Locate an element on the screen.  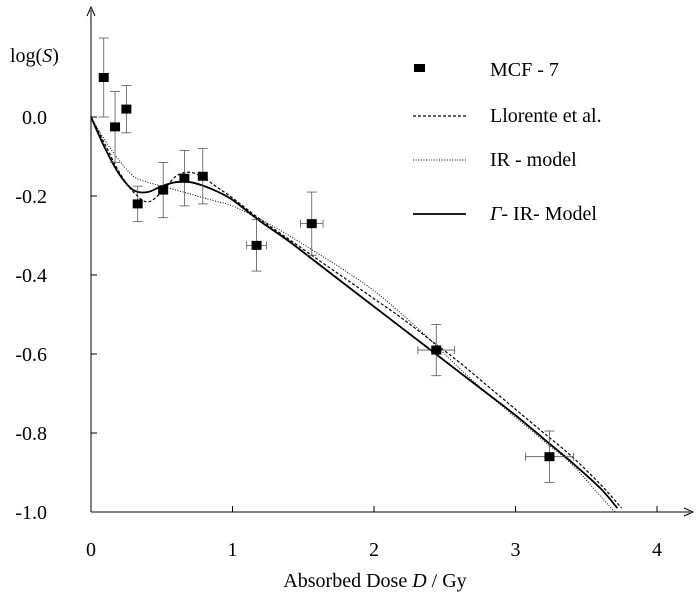
x-tick-label: 1 is located at coordinates (233, 550).